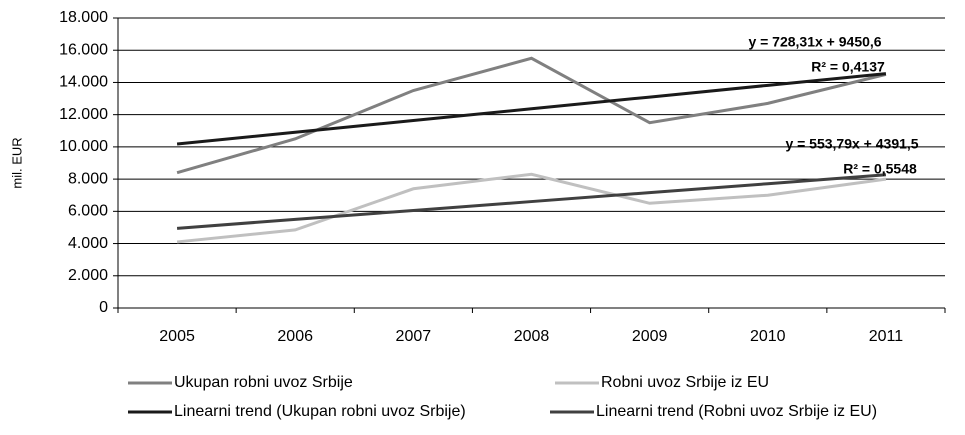  I want to click on y-tick-label: 14.000, so click(83, 82).